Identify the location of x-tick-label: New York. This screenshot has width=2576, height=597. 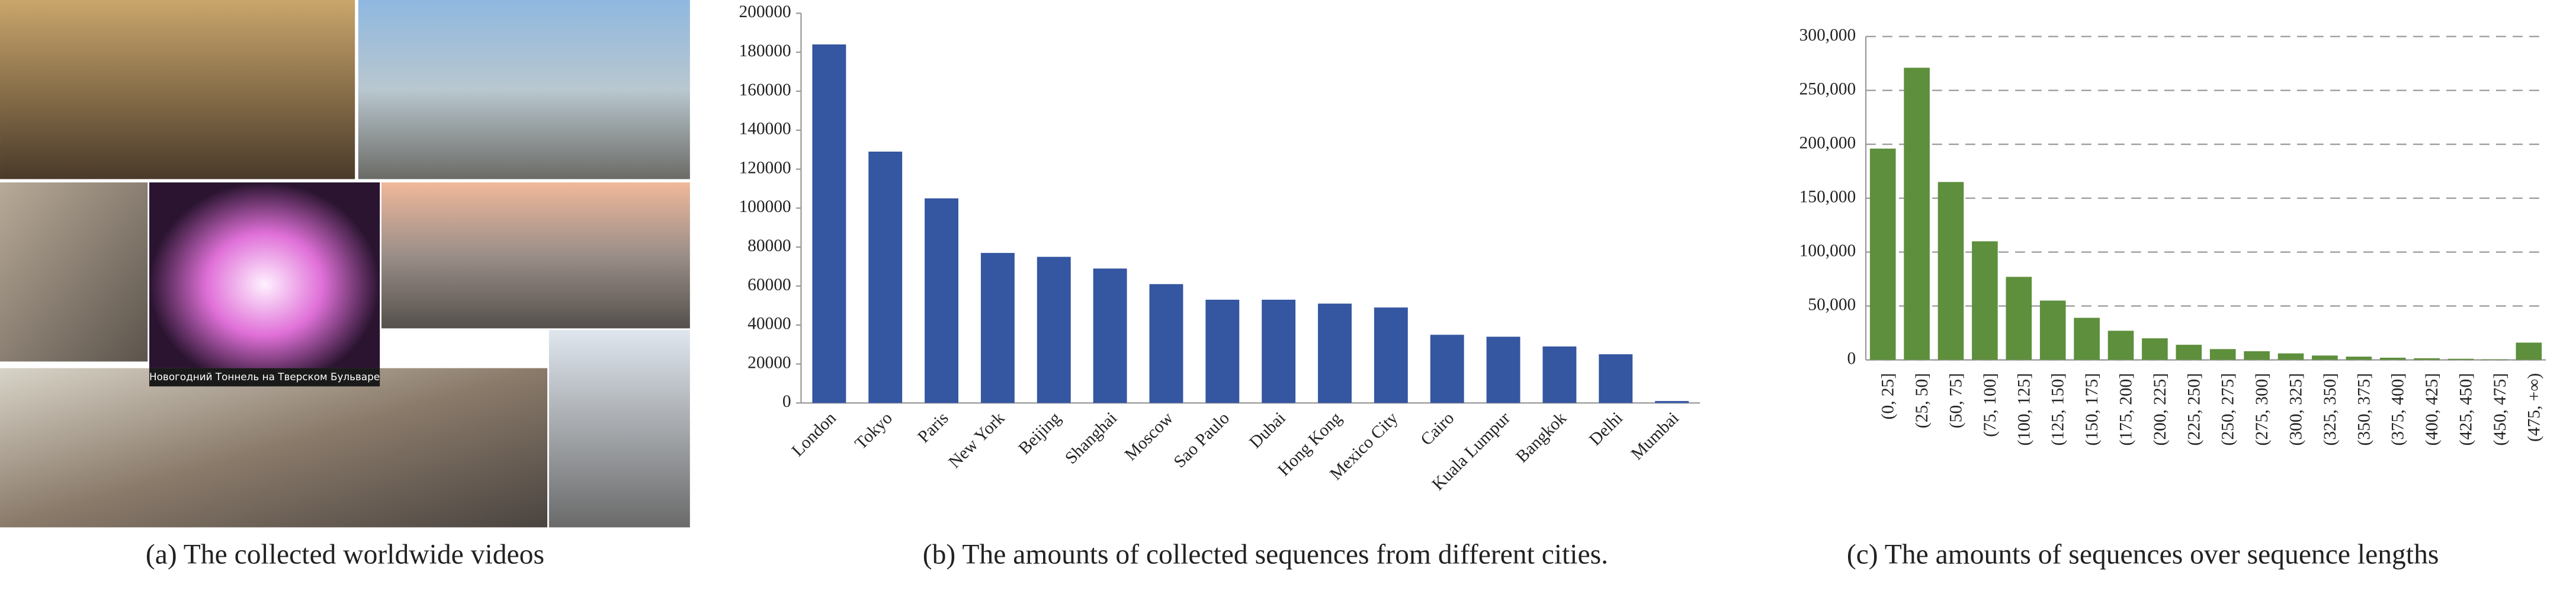
(977, 440).